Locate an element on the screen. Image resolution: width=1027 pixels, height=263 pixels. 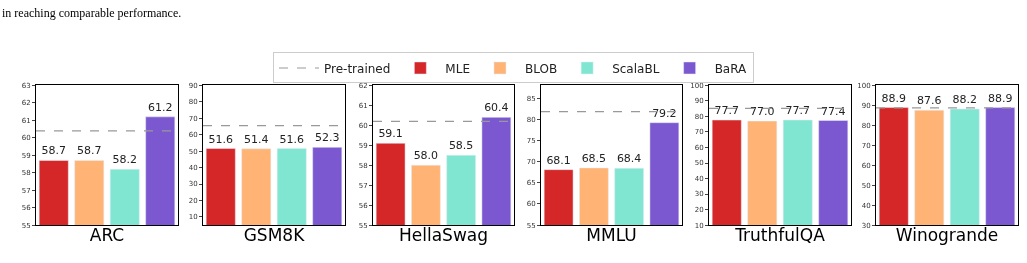
legend-label: BaRA is located at coordinates (731, 68).